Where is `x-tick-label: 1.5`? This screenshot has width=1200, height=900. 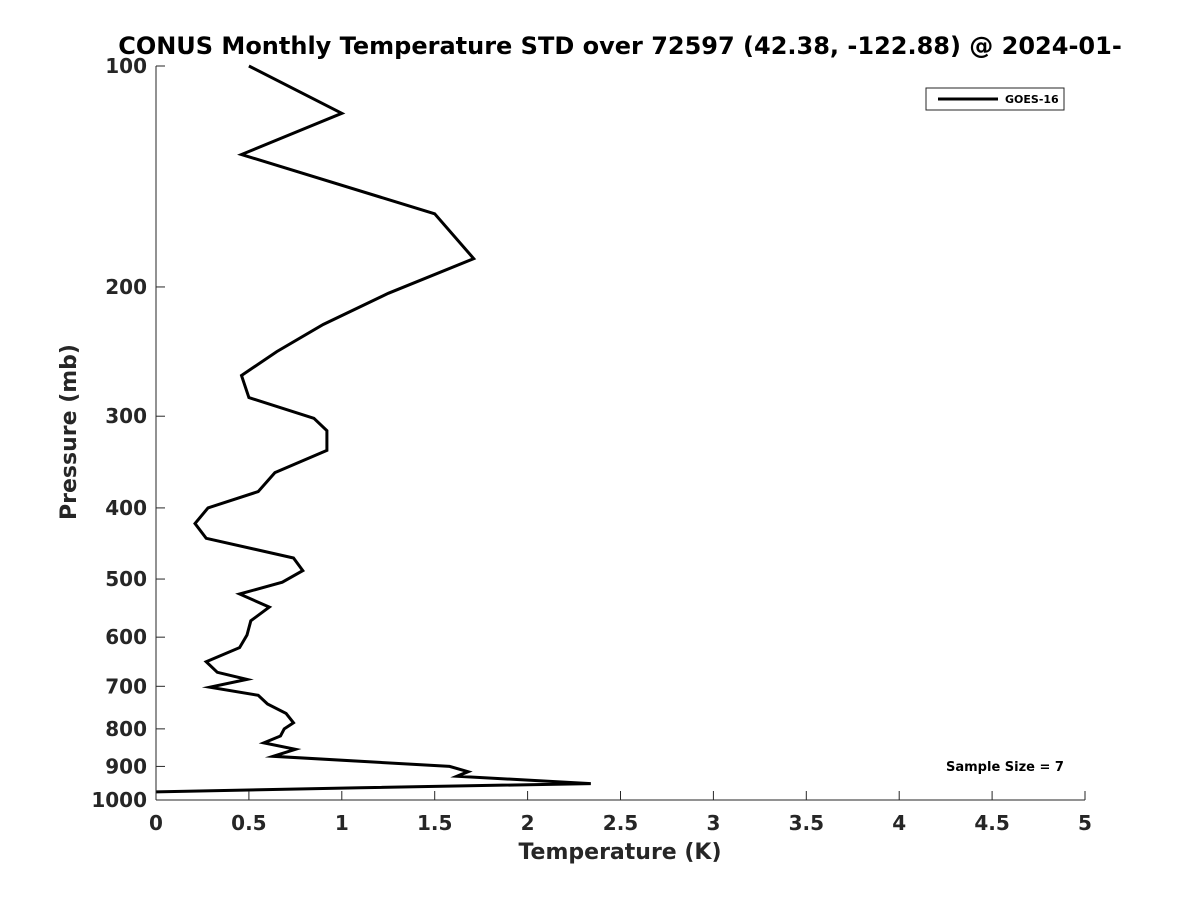 x-tick-label: 1.5 is located at coordinates (434, 823).